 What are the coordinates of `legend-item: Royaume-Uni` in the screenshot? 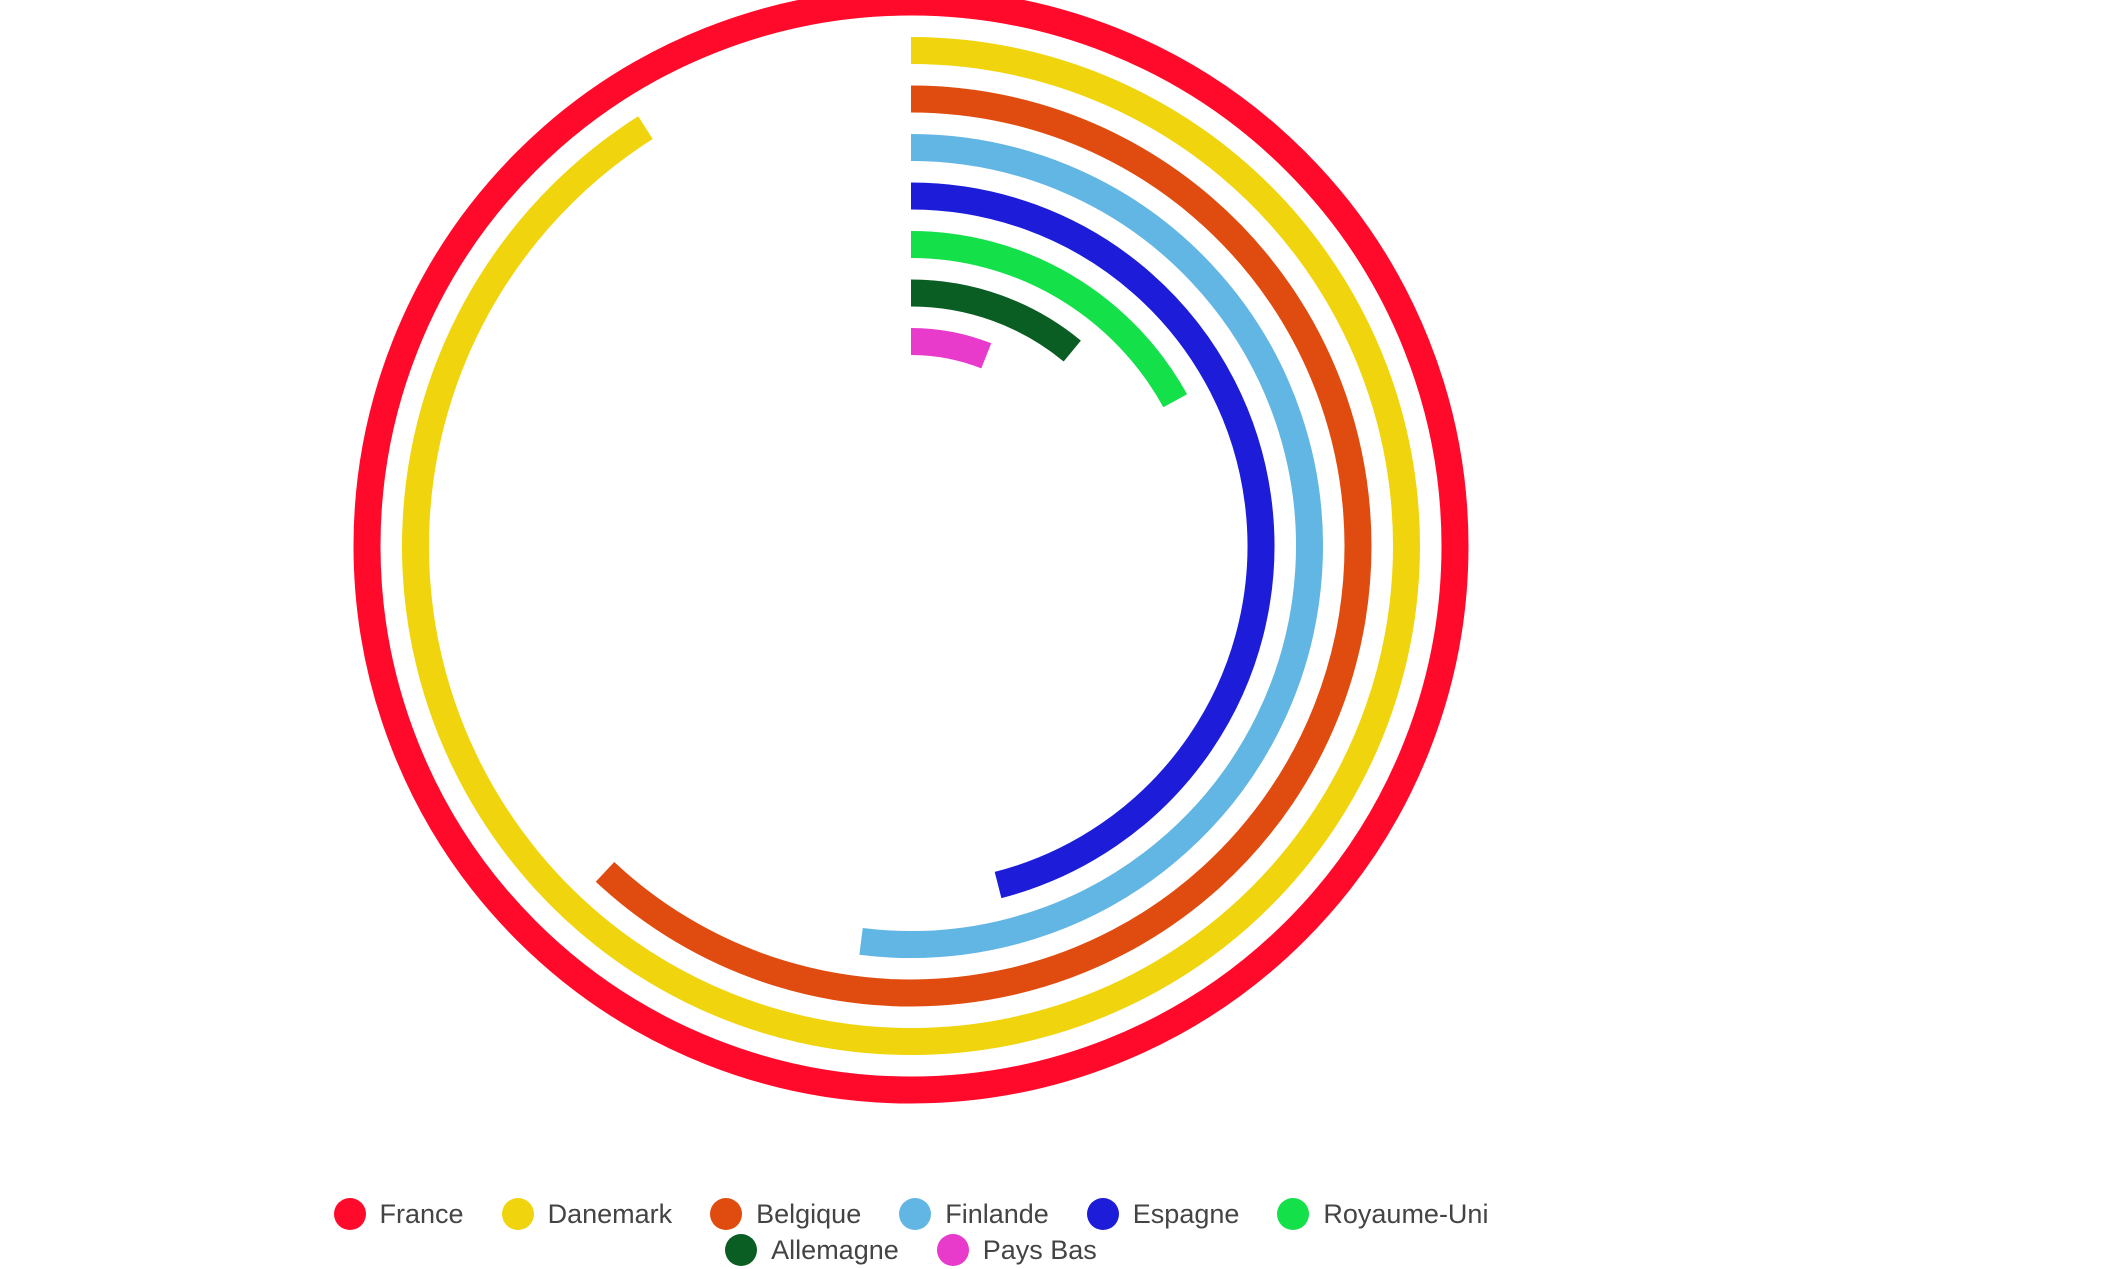 It's located at (1382, 1214).